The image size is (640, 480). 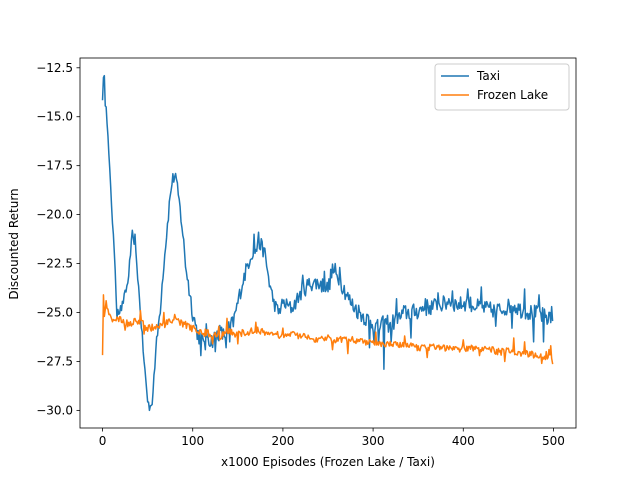 I want to click on x-tick-label: 500, so click(x=553, y=441).